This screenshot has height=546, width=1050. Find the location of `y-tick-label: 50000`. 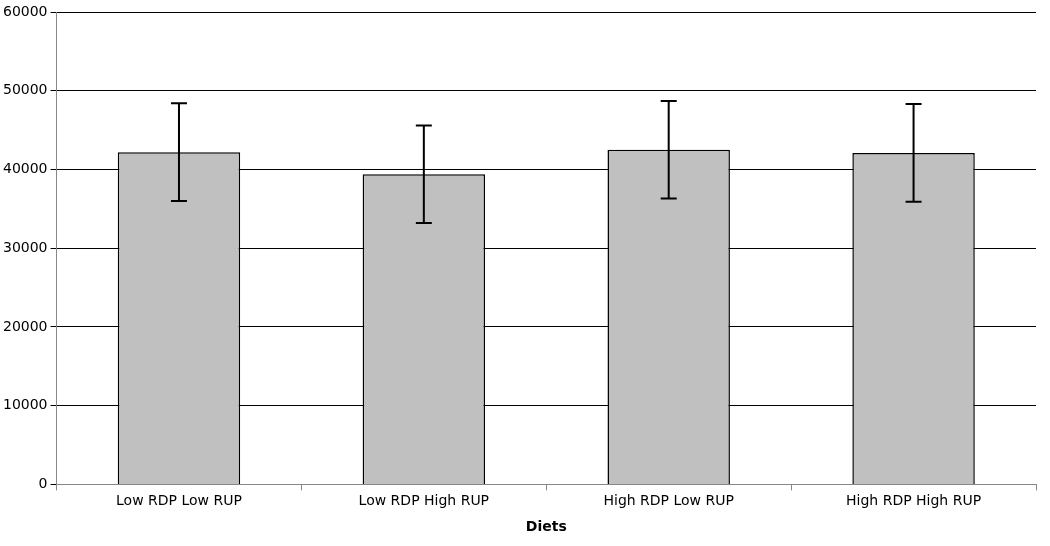

y-tick-label: 50000 is located at coordinates (25, 89).